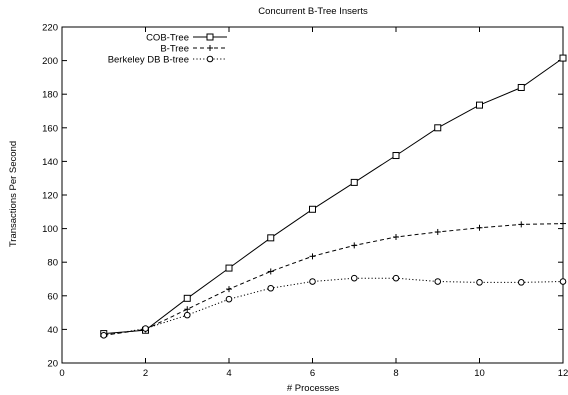  What do you see at coordinates (228, 373) in the screenshot?
I see `x-tick-label: 4` at bounding box center [228, 373].